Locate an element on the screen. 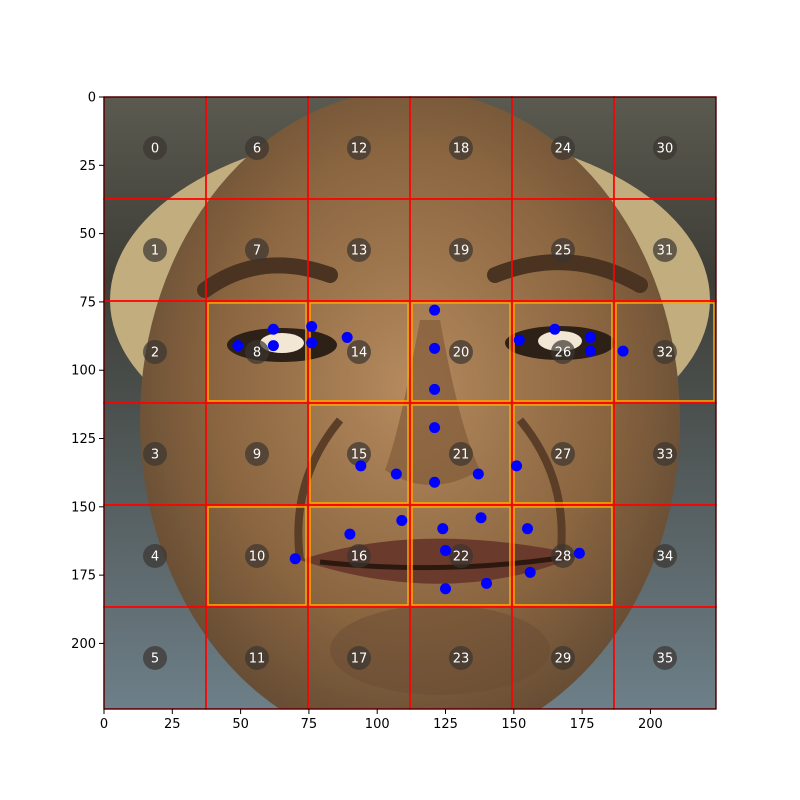 The image size is (800, 800). cell-label-28: 28 is located at coordinates (563, 556).